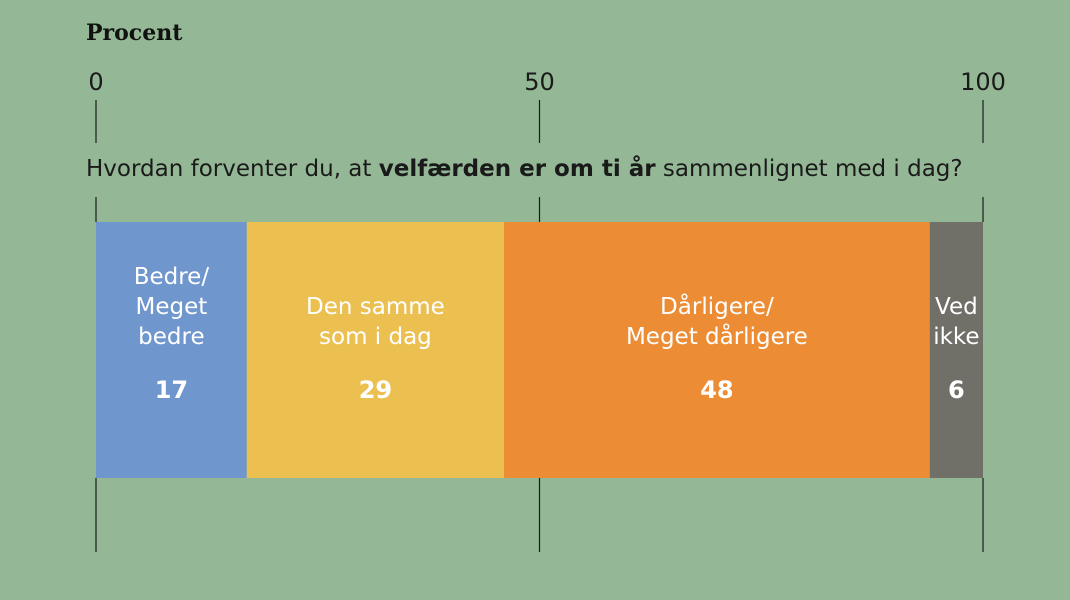  Describe the element at coordinates (717, 390) in the screenshot. I see `segment-value: 48` at that location.